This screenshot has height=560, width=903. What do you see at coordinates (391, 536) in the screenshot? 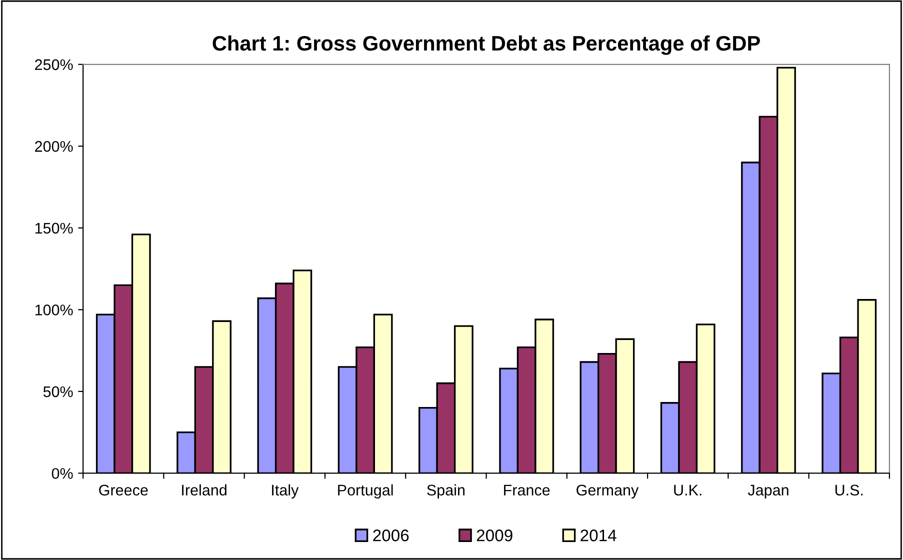
I see `legend-label: 2006` at bounding box center [391, 536].